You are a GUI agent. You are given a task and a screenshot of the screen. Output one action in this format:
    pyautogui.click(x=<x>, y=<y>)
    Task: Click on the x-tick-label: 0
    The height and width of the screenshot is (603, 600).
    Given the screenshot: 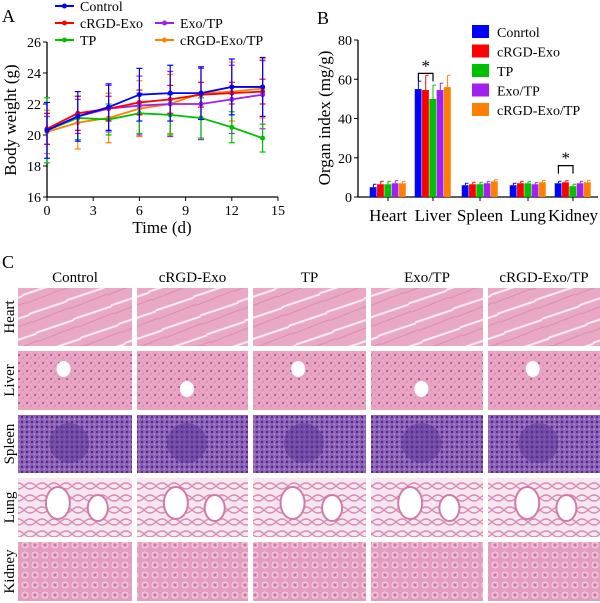 What is the action you would take?
    pyautogui.click(x=47, y=211)
    